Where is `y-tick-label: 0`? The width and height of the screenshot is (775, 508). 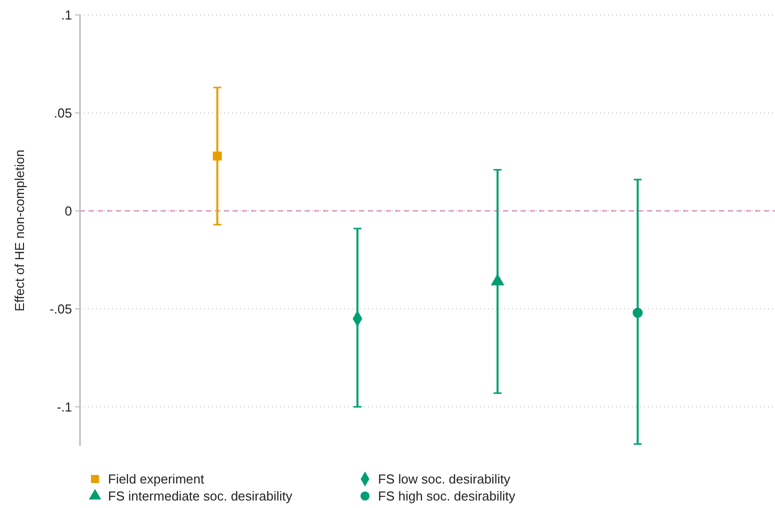 y-tick-label: 0 is located at coordinates (68, 210).